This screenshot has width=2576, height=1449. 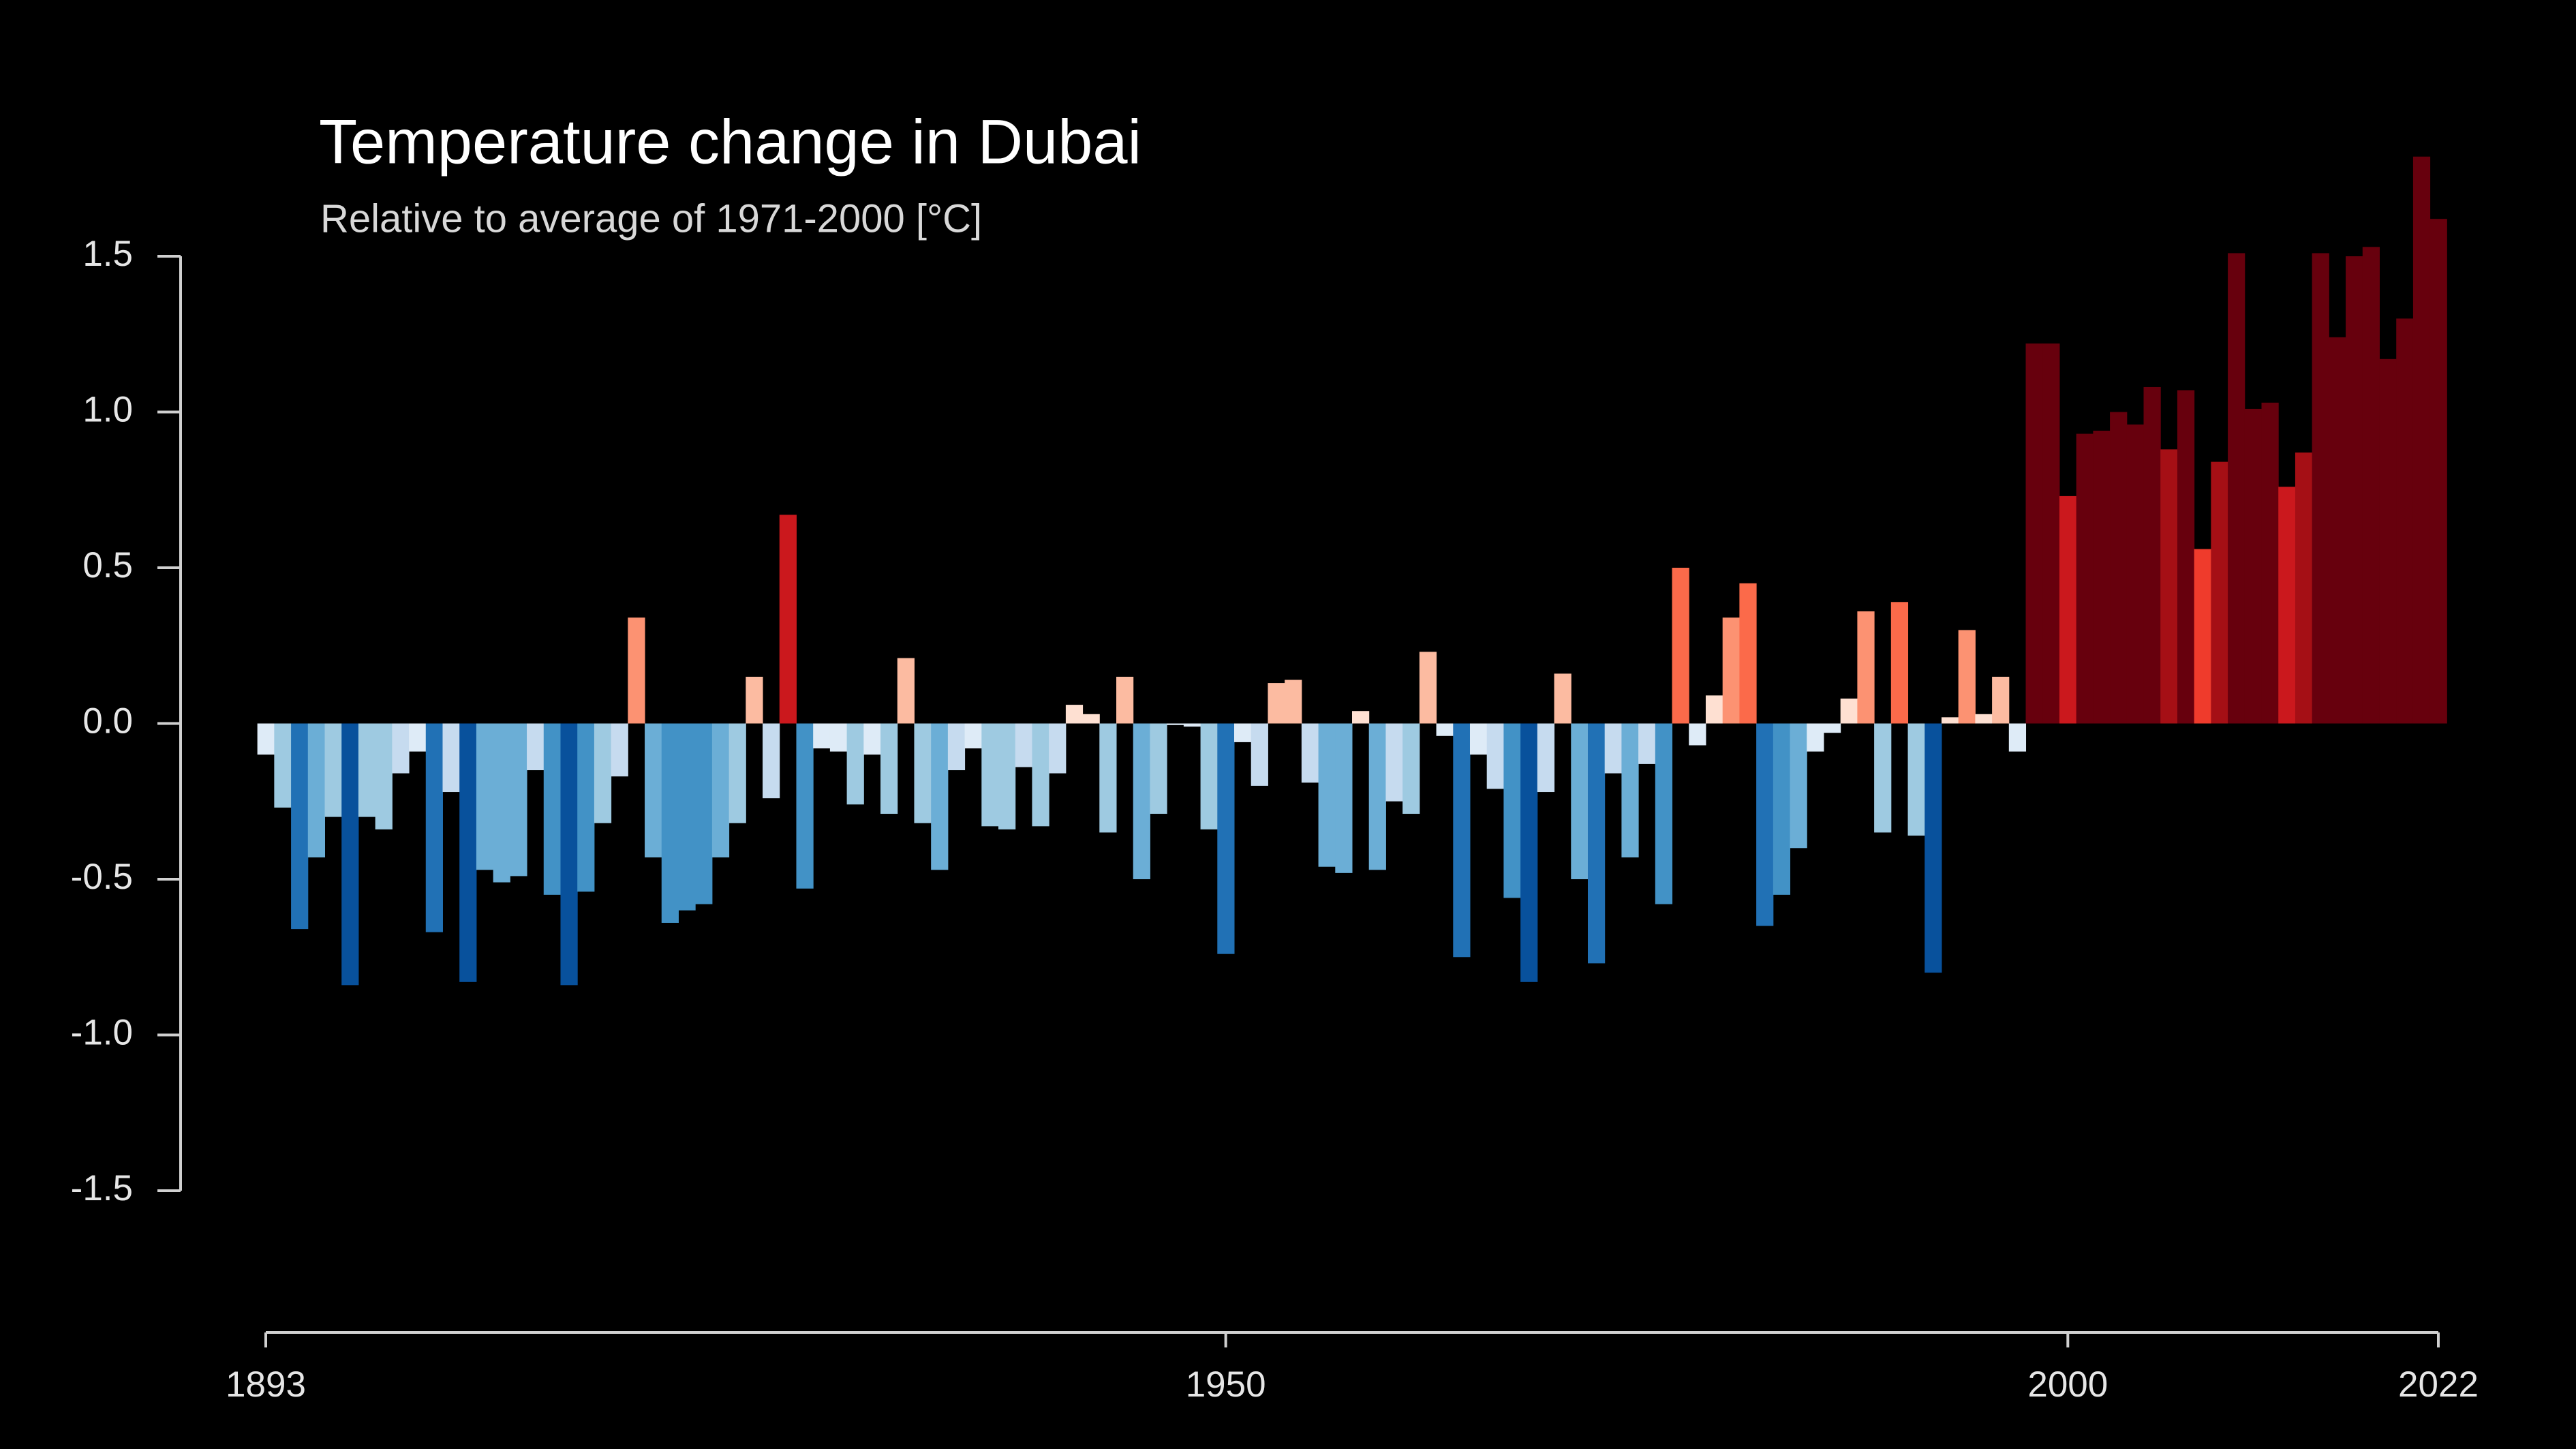 What do you see at coordinates (102, 1188) in the screenshot?
I see `y-tick-label: -1.5` at bounding box center [102, 1188].